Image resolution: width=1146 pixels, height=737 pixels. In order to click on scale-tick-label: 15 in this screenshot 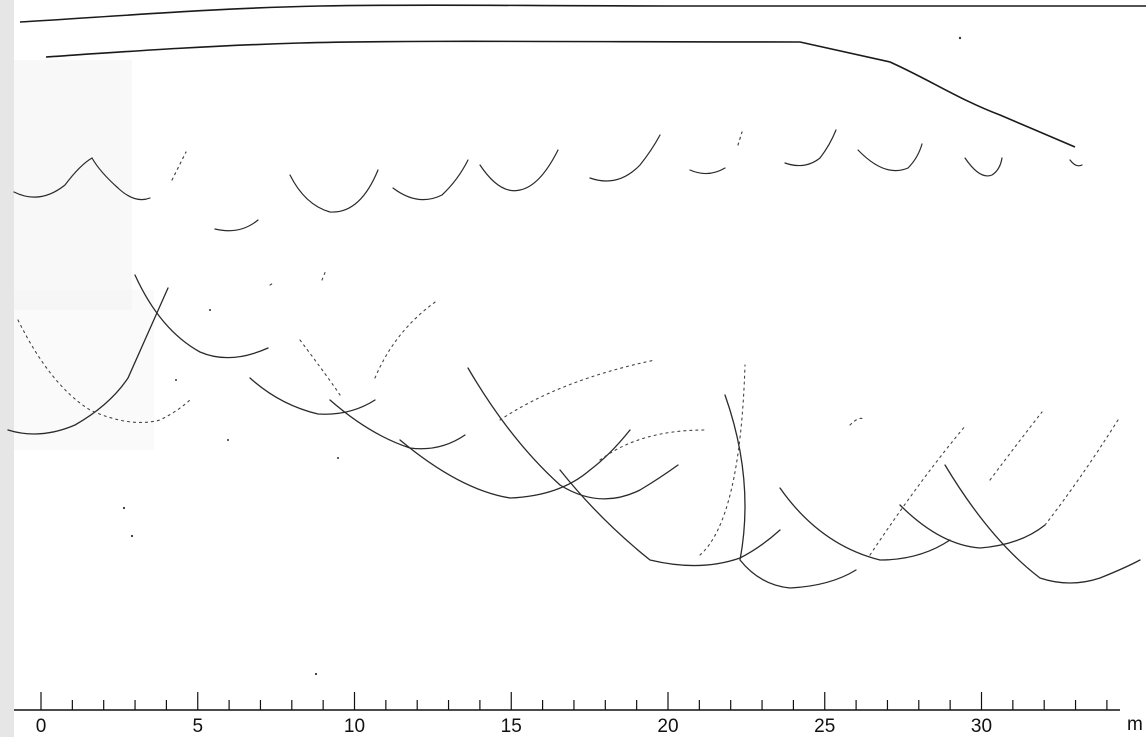, I will do `click(511, 726)`.